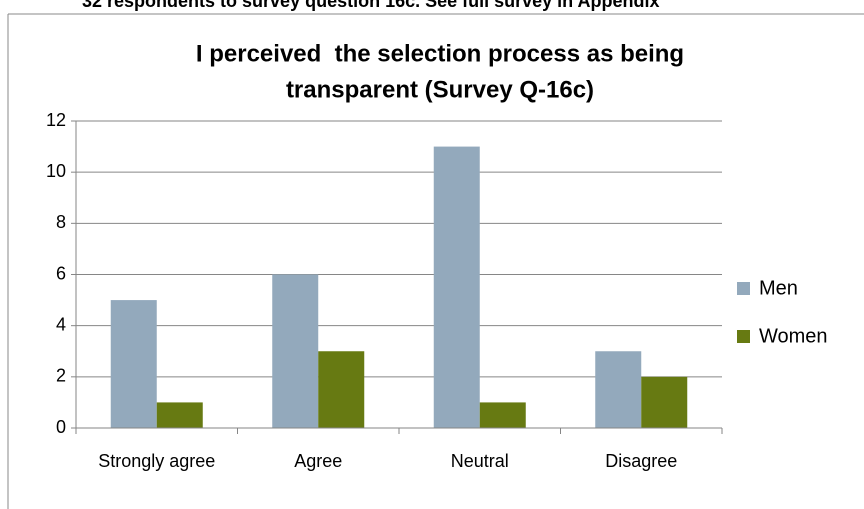 This screenshot has height=509, width=864. What do you see at coordinates (793, 336) in the screenshot?
I see `legend-label: Women` at bounding box center [793, 336].